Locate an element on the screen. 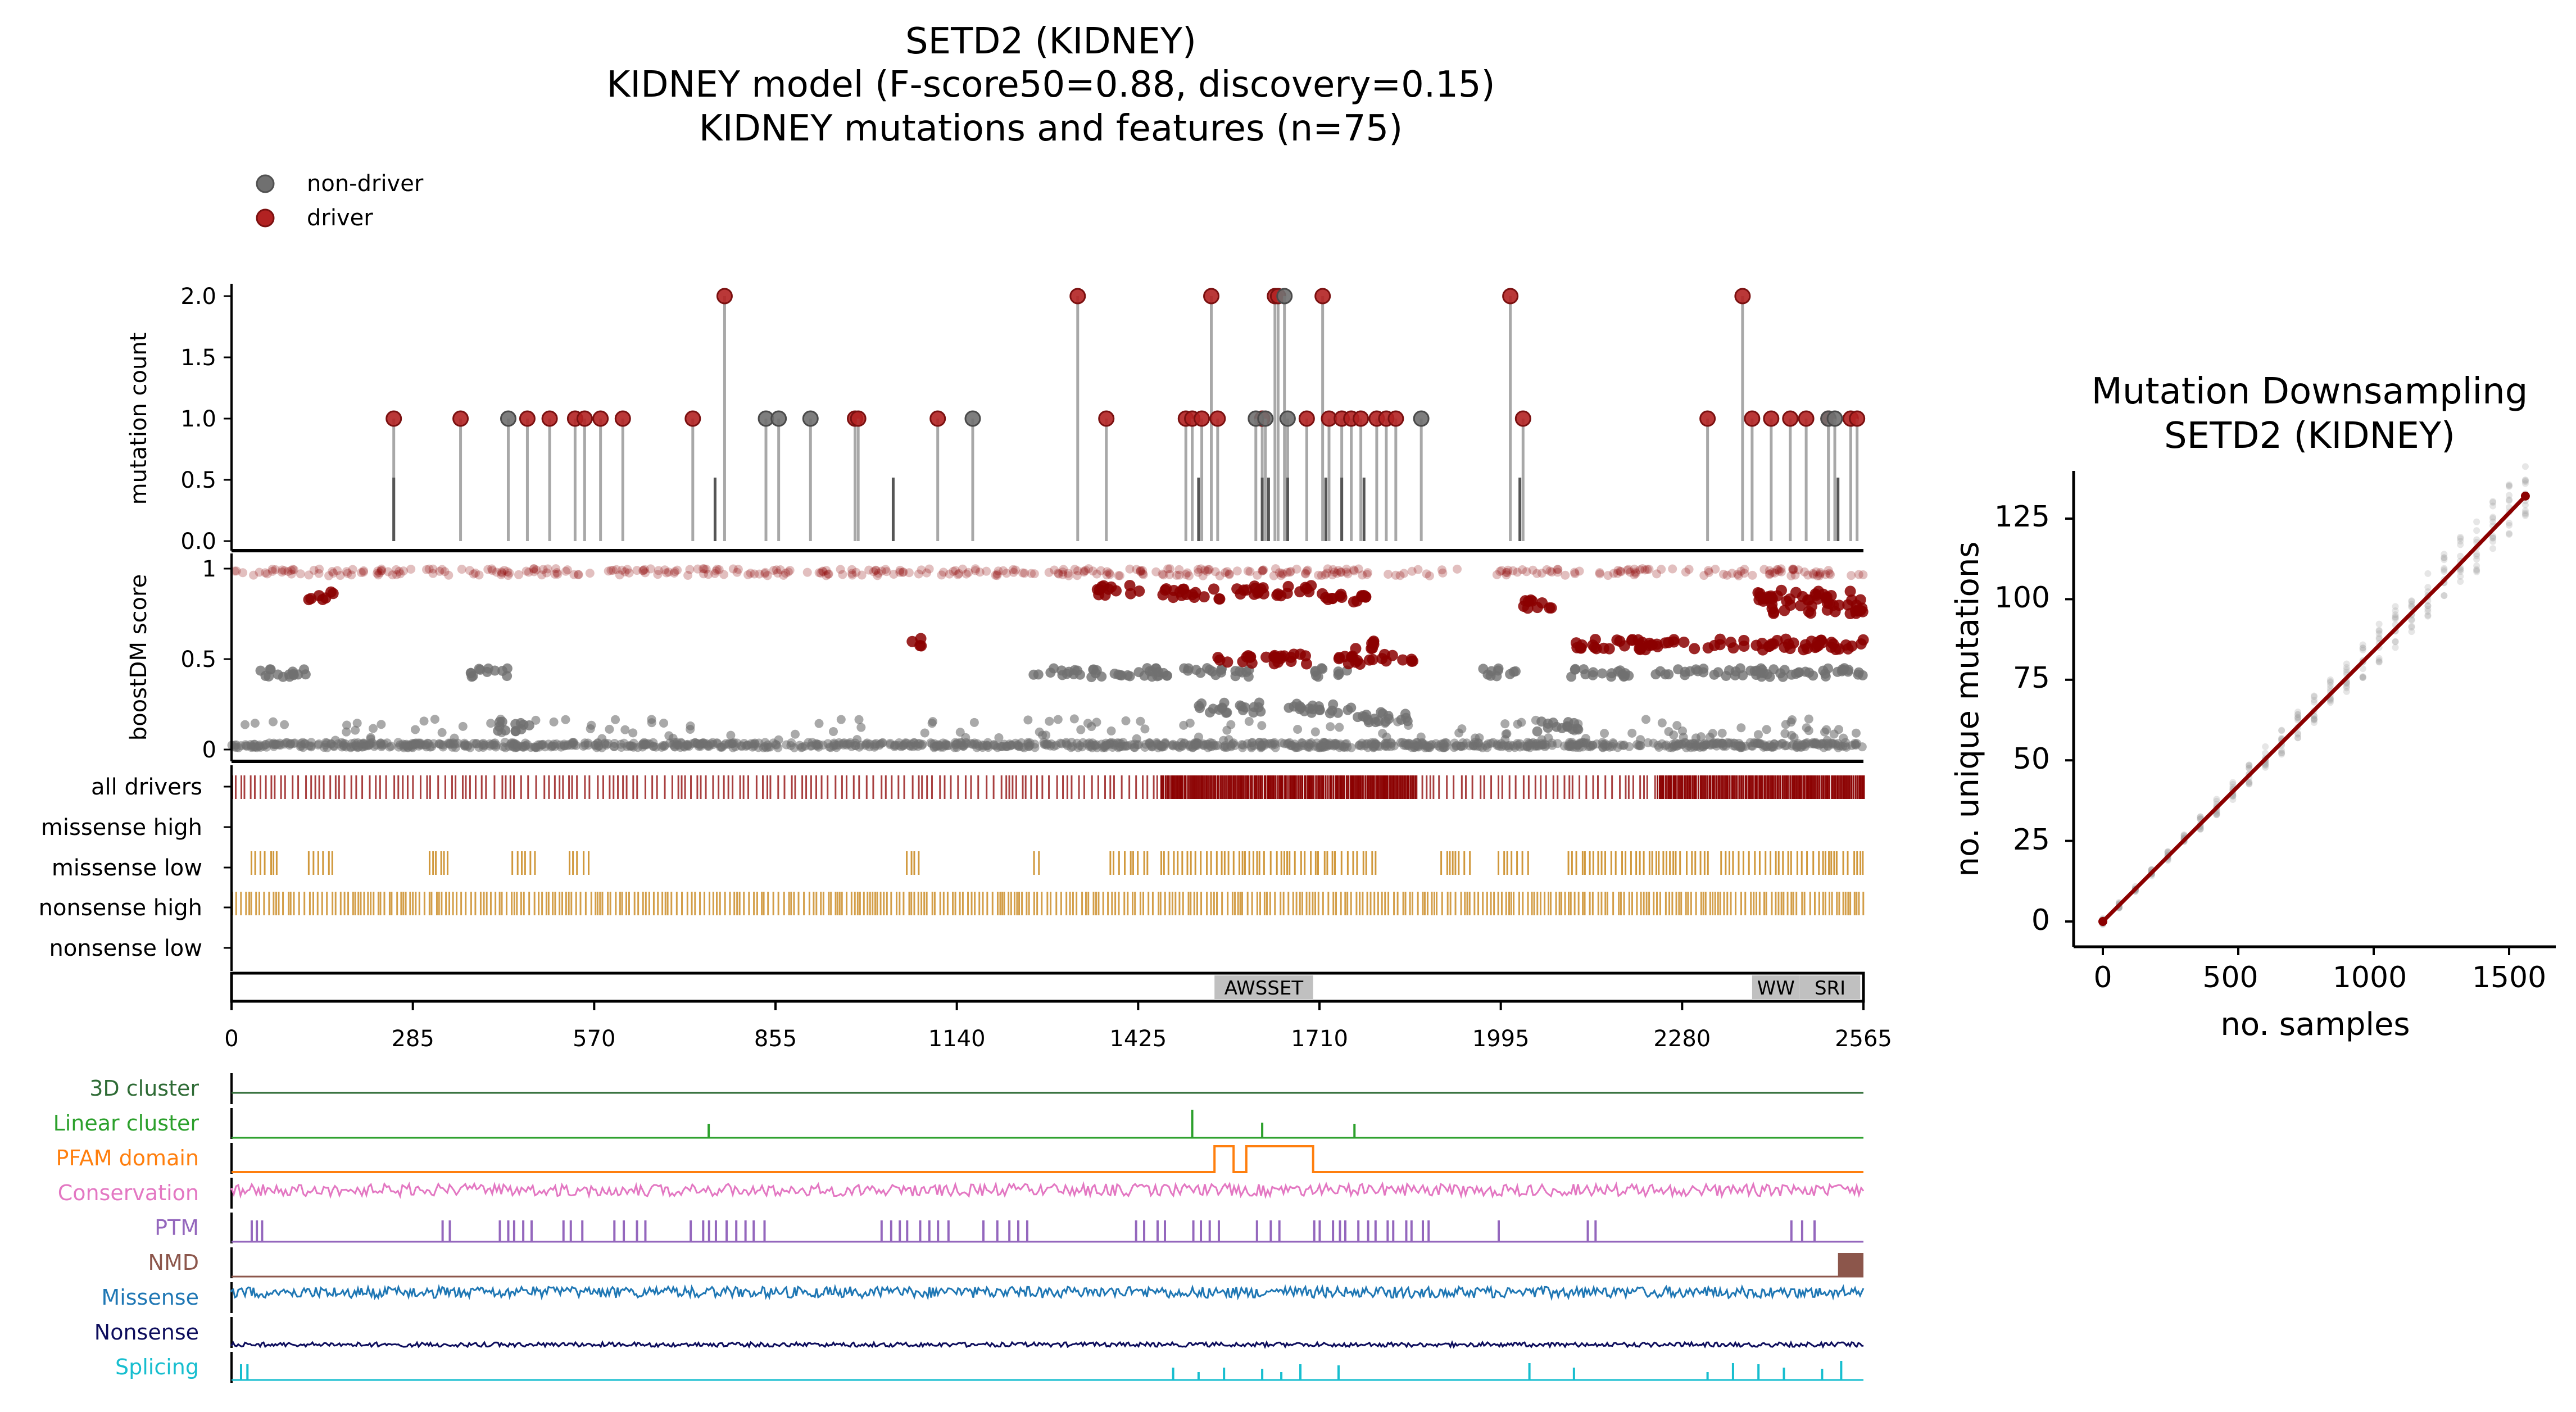  mutation-count-ticks is located at coordinates (228, 418).